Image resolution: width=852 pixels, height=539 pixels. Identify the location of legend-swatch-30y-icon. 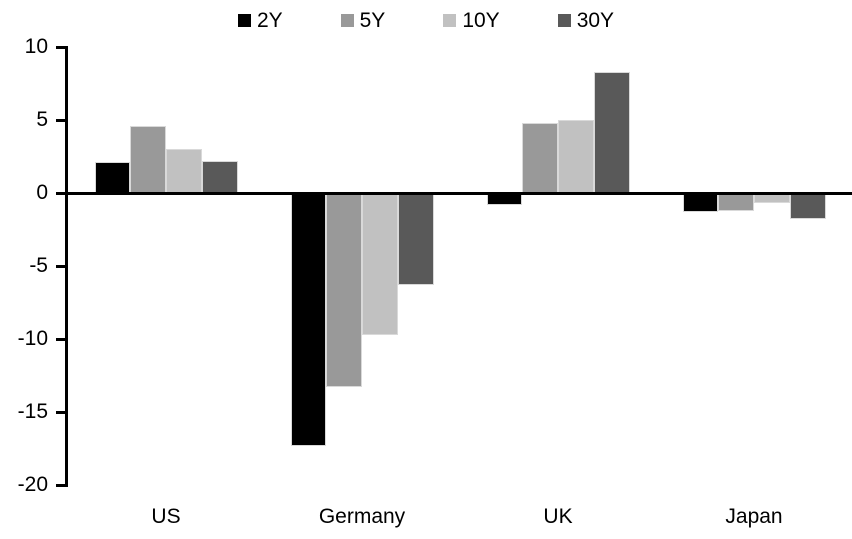
(564, 20).